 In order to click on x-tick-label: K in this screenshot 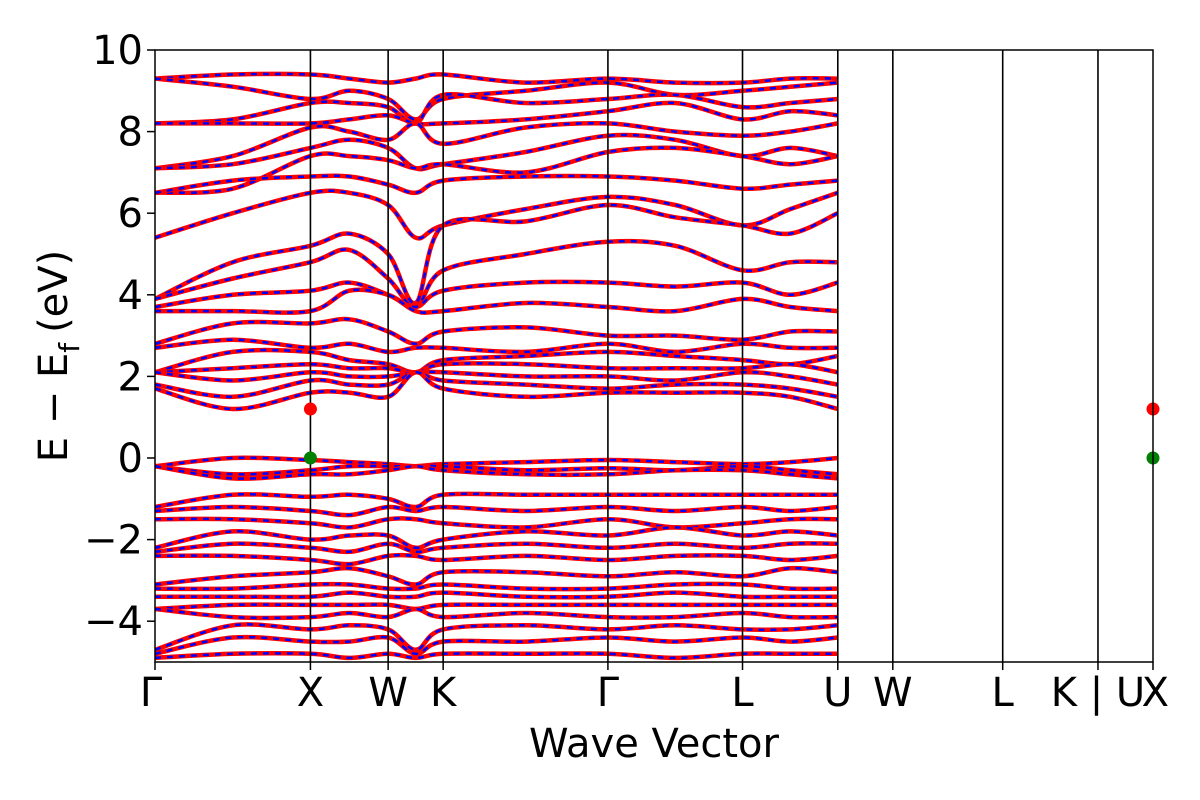, I will do `click(444, 693)`.